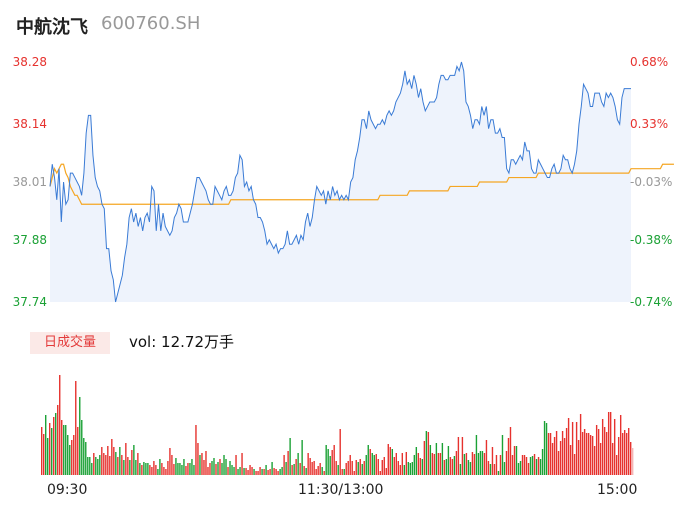 The width and height of the screenshot is (686, 524). What do you see at coordinates (29, 124) in the screenshot?
I see `price-tick-label: 38.14` at bounding box center [29, 124].